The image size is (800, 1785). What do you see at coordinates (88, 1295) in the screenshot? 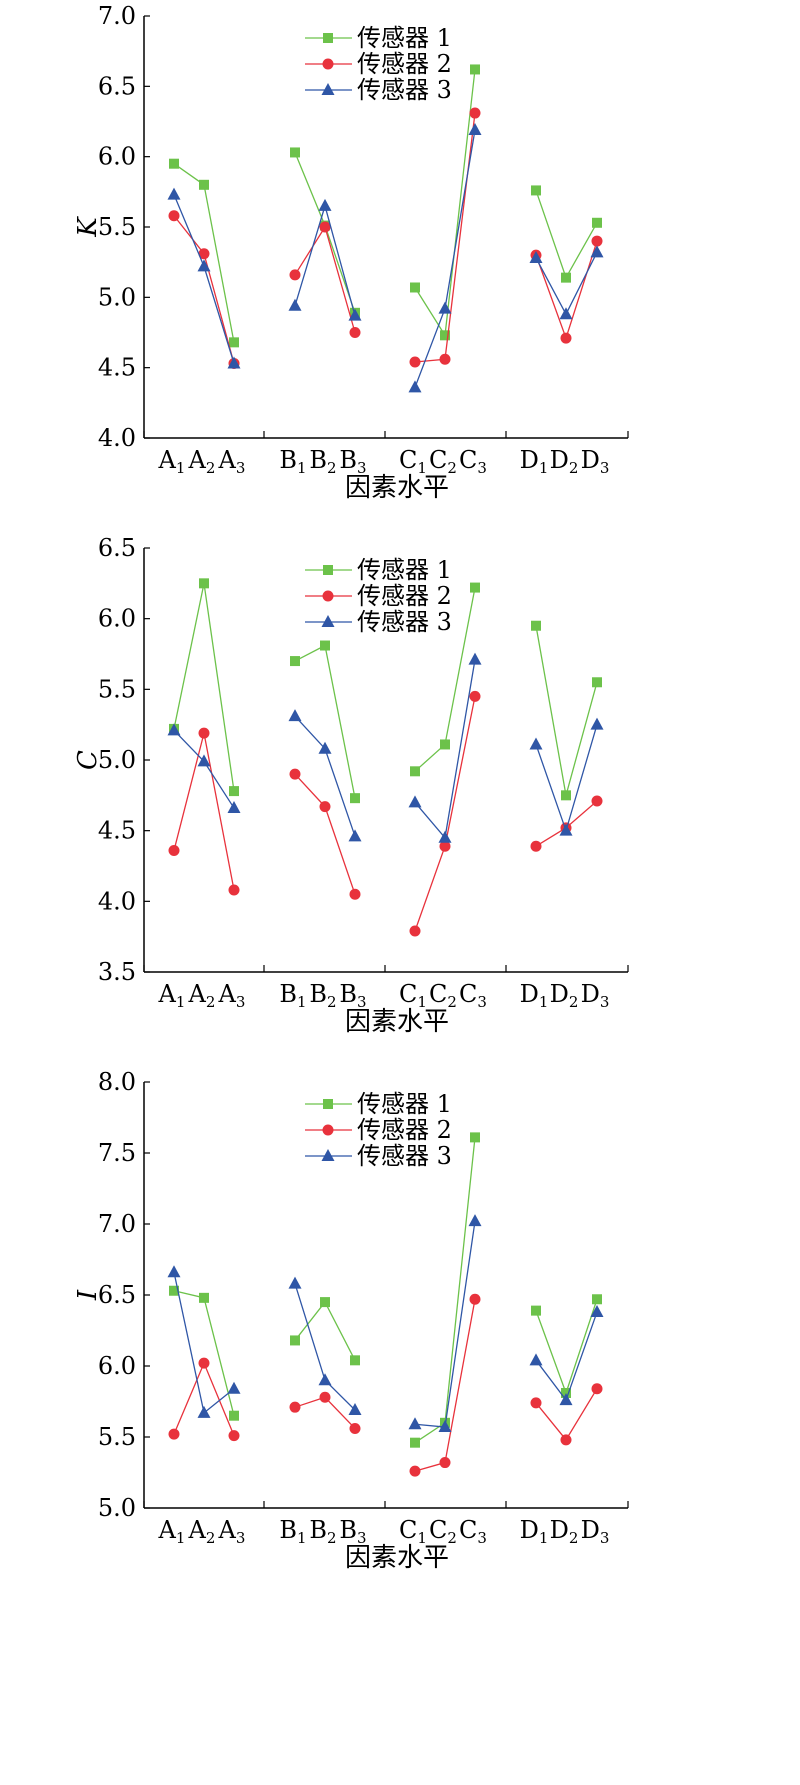
I see `y-axis-title: I` at bounding box center [88, 1295].